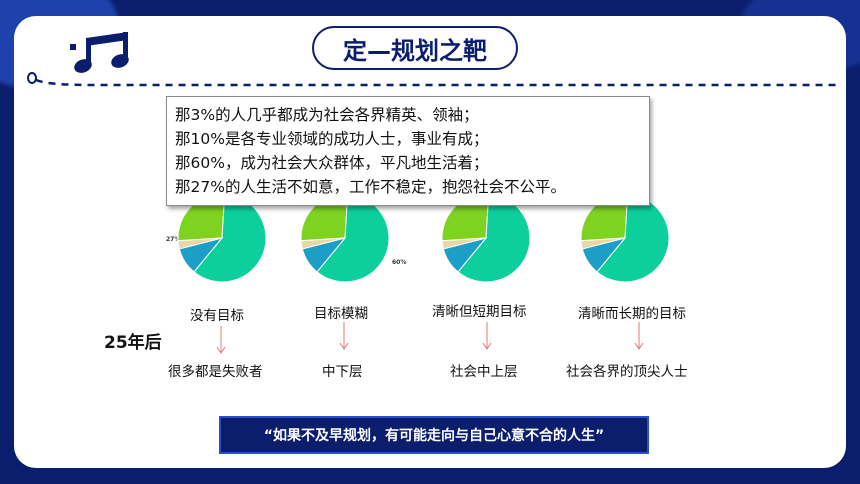  I want to click on pie-label-60: 60%, so click(399, 262).